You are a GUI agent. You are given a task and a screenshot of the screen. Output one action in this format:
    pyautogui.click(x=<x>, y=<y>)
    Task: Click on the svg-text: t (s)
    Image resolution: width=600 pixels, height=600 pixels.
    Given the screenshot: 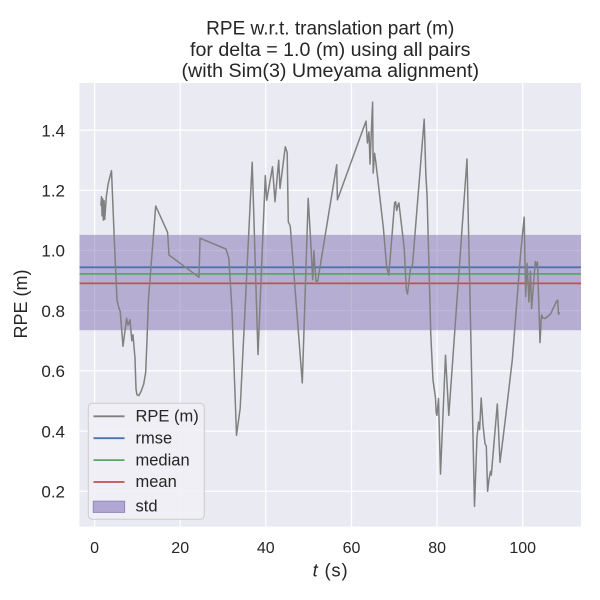 What is the action you would take?
    pyautogui.click(x=331, y=570)
    